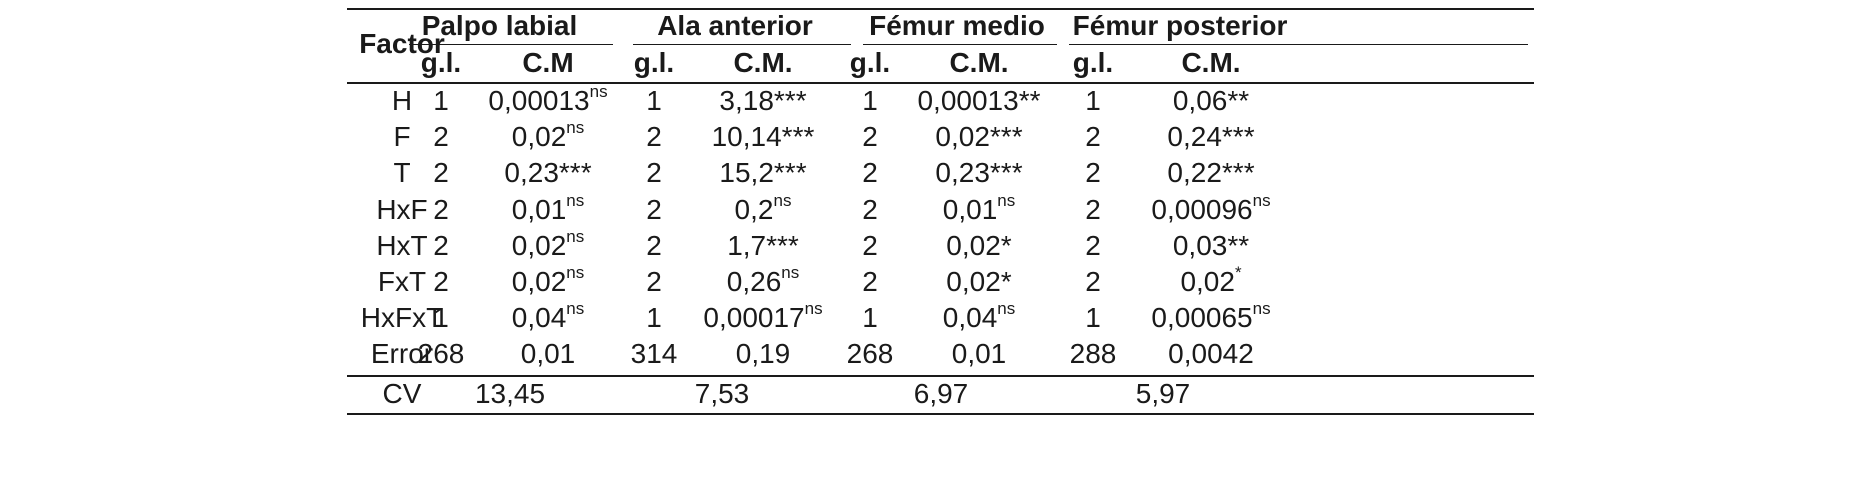  What do you see at coordinates (979, 137) in the screenshot?
I see `cm-cell: 0,02***` at bounding box center [979, 137].